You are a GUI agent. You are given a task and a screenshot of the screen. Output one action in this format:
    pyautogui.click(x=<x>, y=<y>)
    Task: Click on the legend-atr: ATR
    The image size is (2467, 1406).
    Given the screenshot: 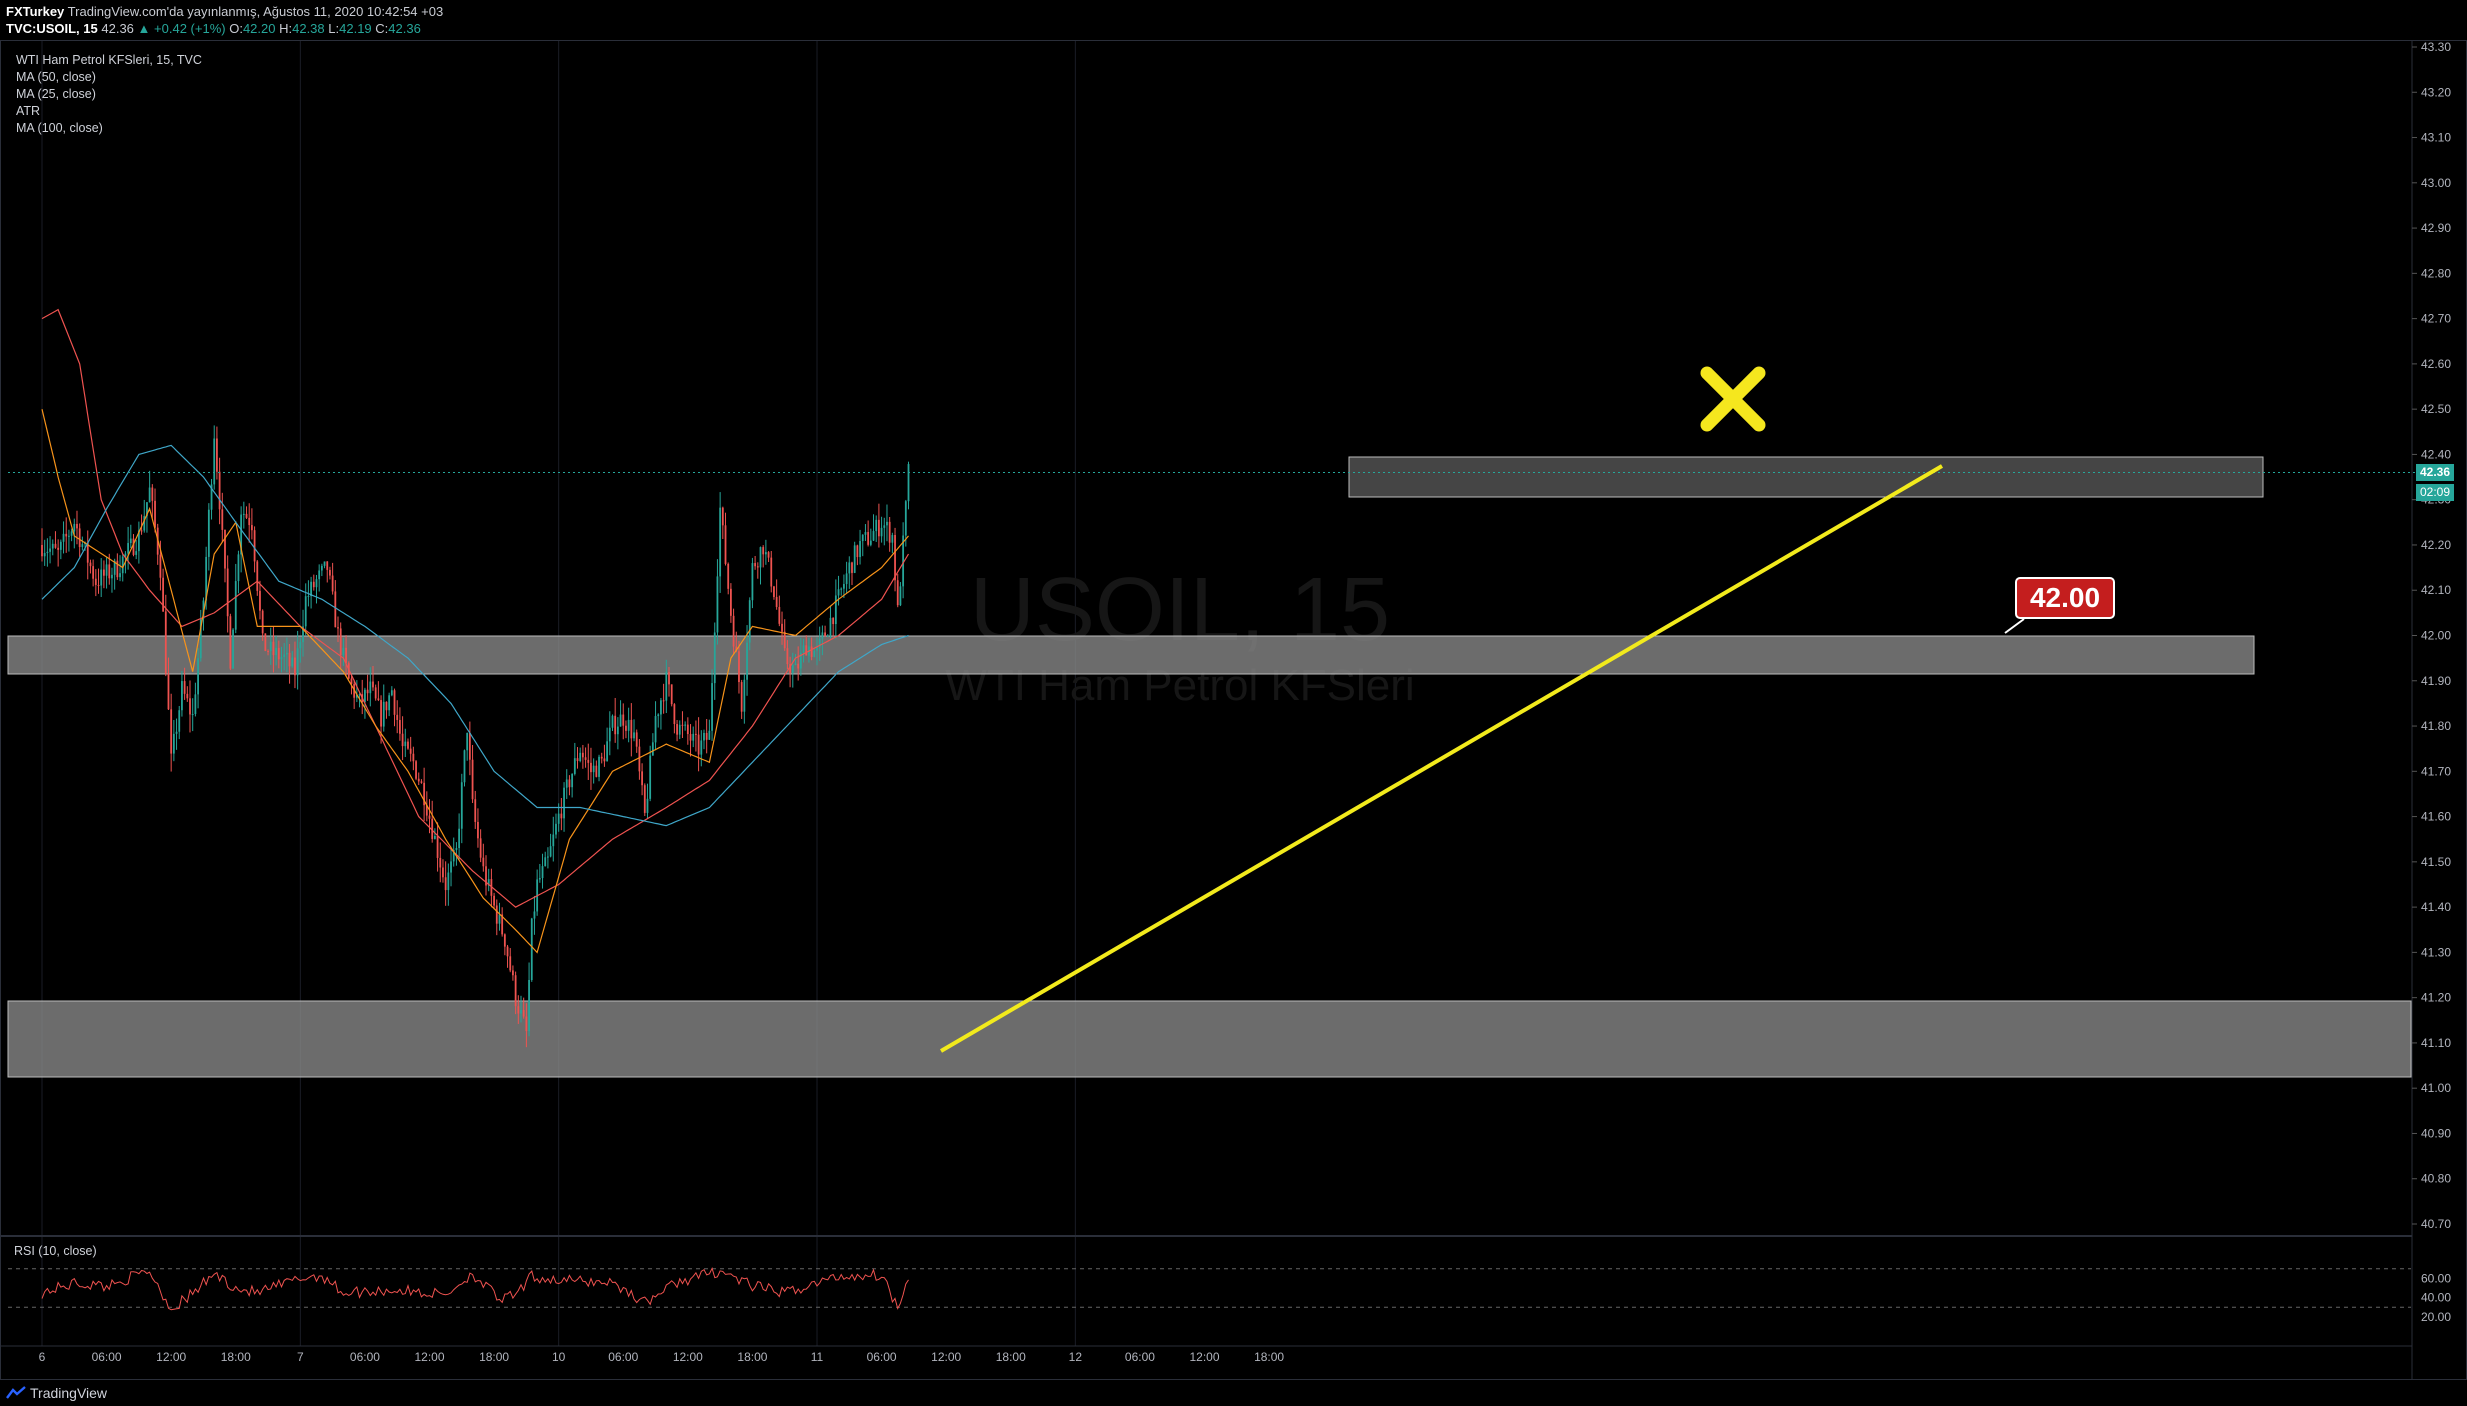 What is the action you would take?
    pyautogui.click(x=28, y=111)
    